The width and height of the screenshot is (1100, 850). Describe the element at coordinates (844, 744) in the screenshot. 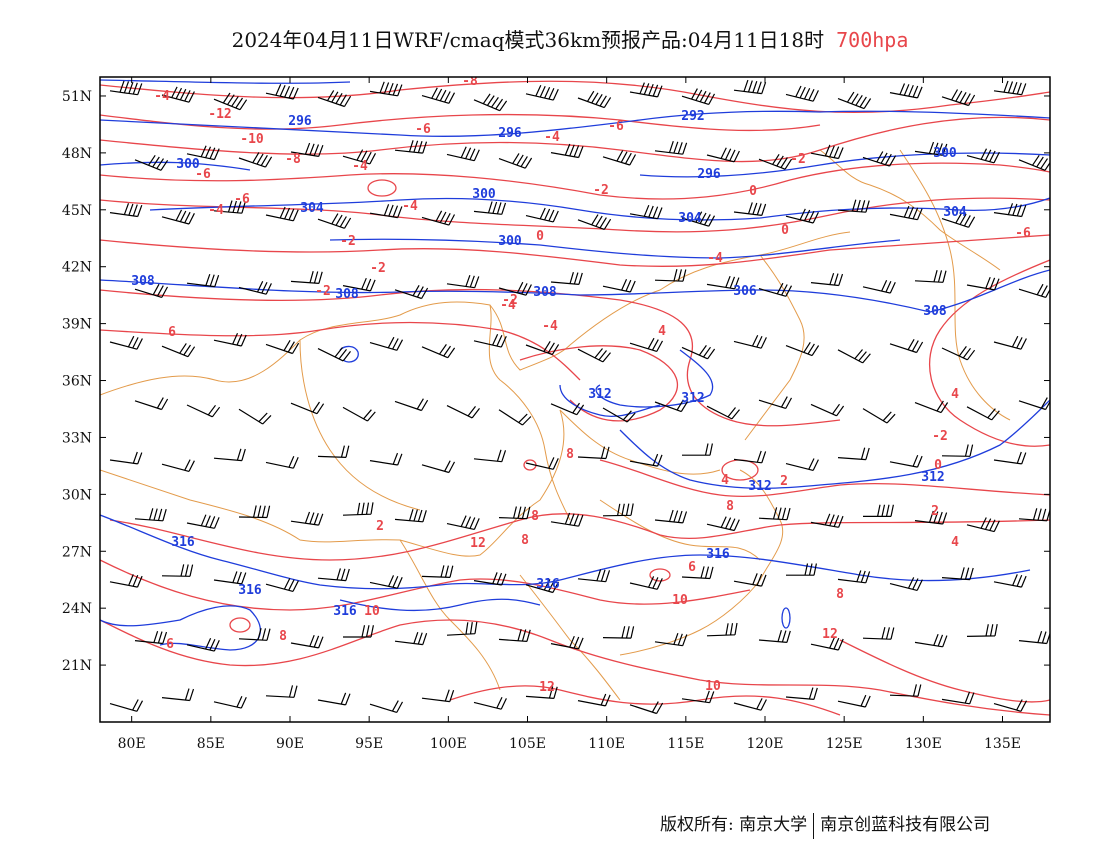

I see `lon-tick-label: 125E` at that location.